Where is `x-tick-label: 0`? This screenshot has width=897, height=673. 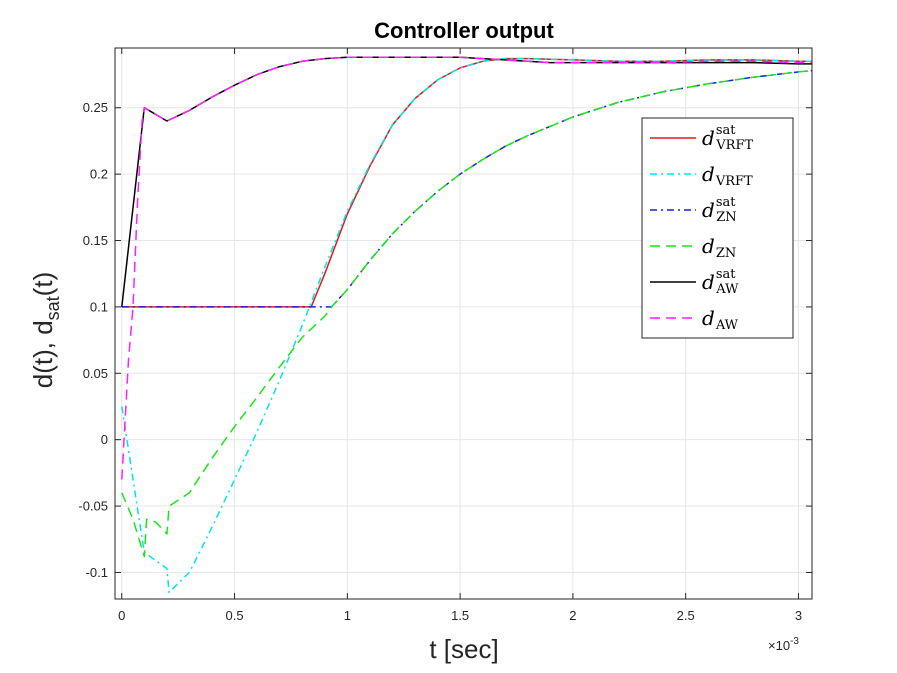
x-tick-label: 0 is located at coordinates (121, 615).